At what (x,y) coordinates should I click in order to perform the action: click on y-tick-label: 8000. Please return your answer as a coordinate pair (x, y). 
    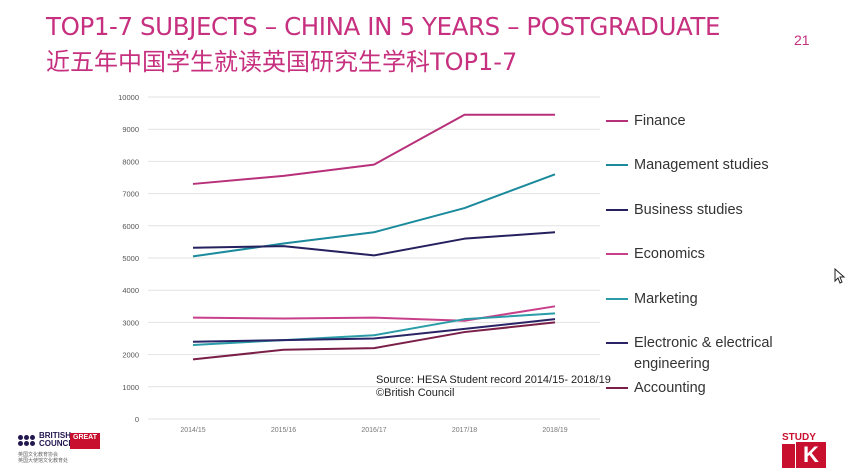
    Looking at the image, I should click on (130, 161).